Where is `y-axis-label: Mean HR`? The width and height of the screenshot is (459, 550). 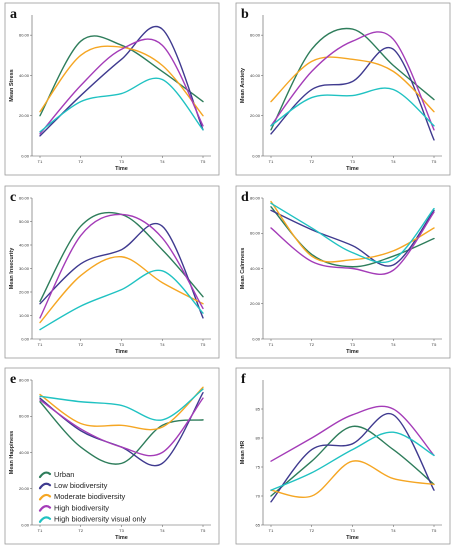 y-axis-label: Mean HR is located at coordinates (243, 453).